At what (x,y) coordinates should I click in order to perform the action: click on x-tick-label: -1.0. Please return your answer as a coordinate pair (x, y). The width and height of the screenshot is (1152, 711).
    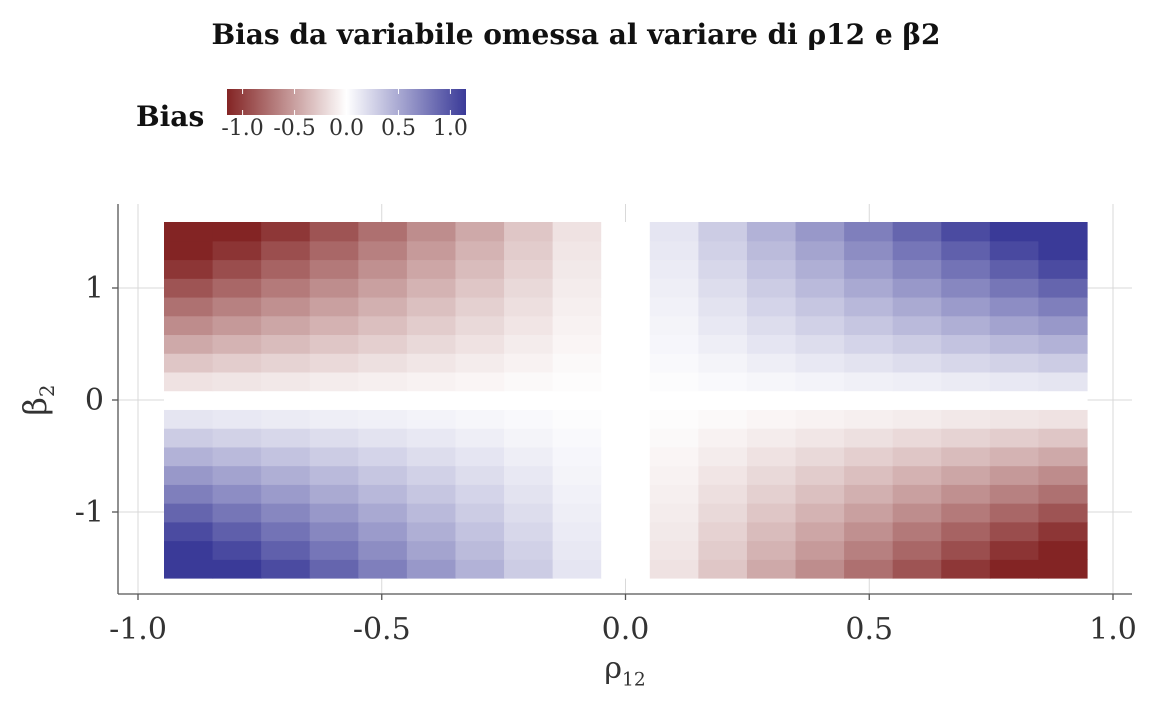
    Looking at the image, I should click on (138, 629).